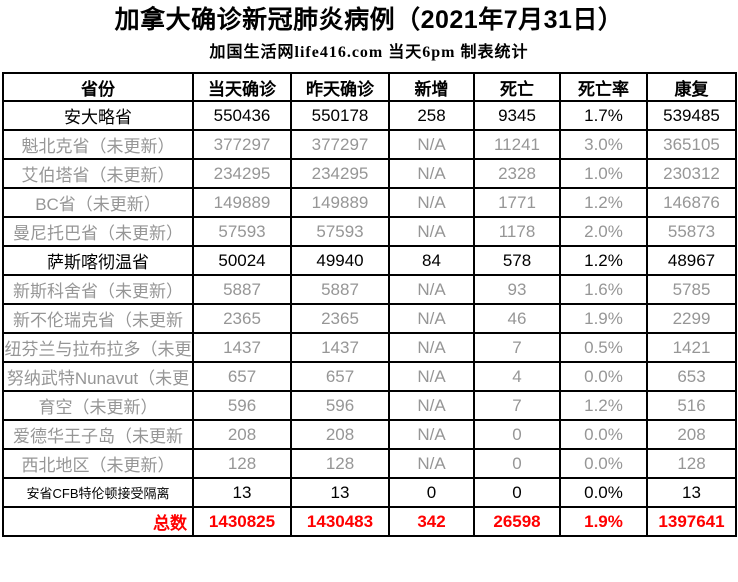  Describe the element at coordinates (242, 463) in the screenshot. I see `cell-today-confirmed: 128` at that location.